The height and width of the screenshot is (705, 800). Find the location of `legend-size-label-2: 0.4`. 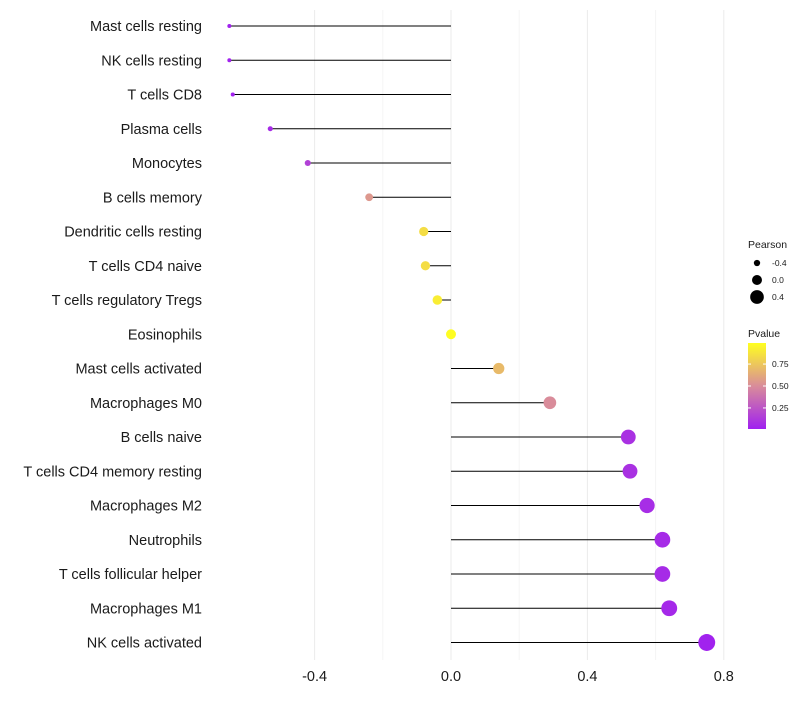

legend-size-label-2: 0.4 is located at coordinates (778, 297).